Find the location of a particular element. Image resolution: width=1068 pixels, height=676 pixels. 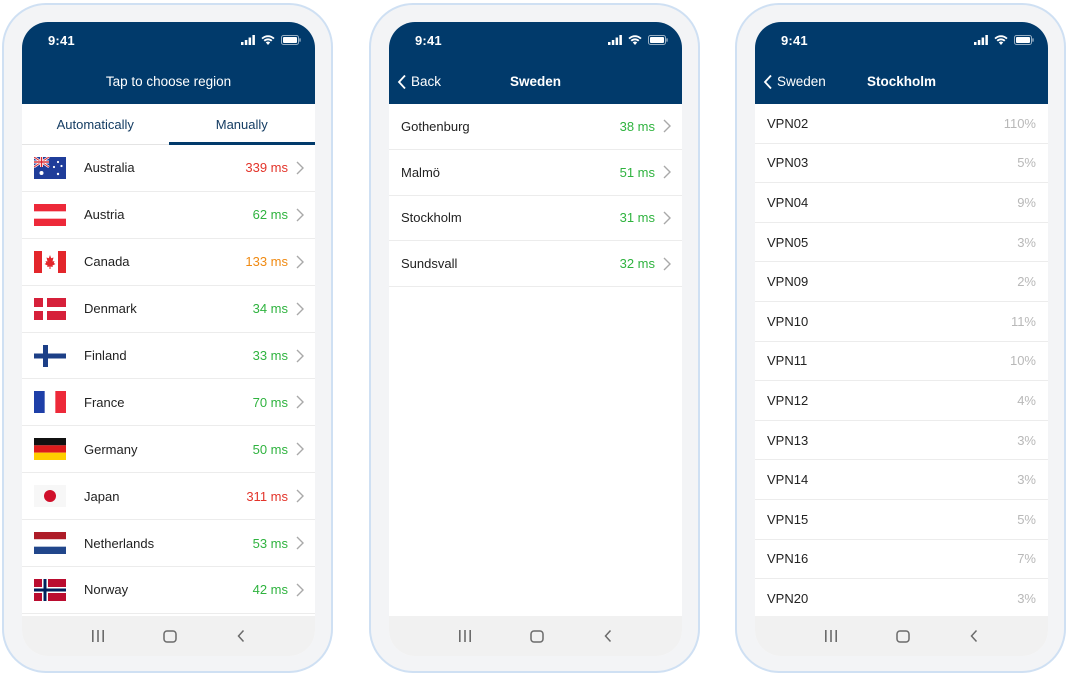

canada-flag-icon is located at coordinates (50, 261).